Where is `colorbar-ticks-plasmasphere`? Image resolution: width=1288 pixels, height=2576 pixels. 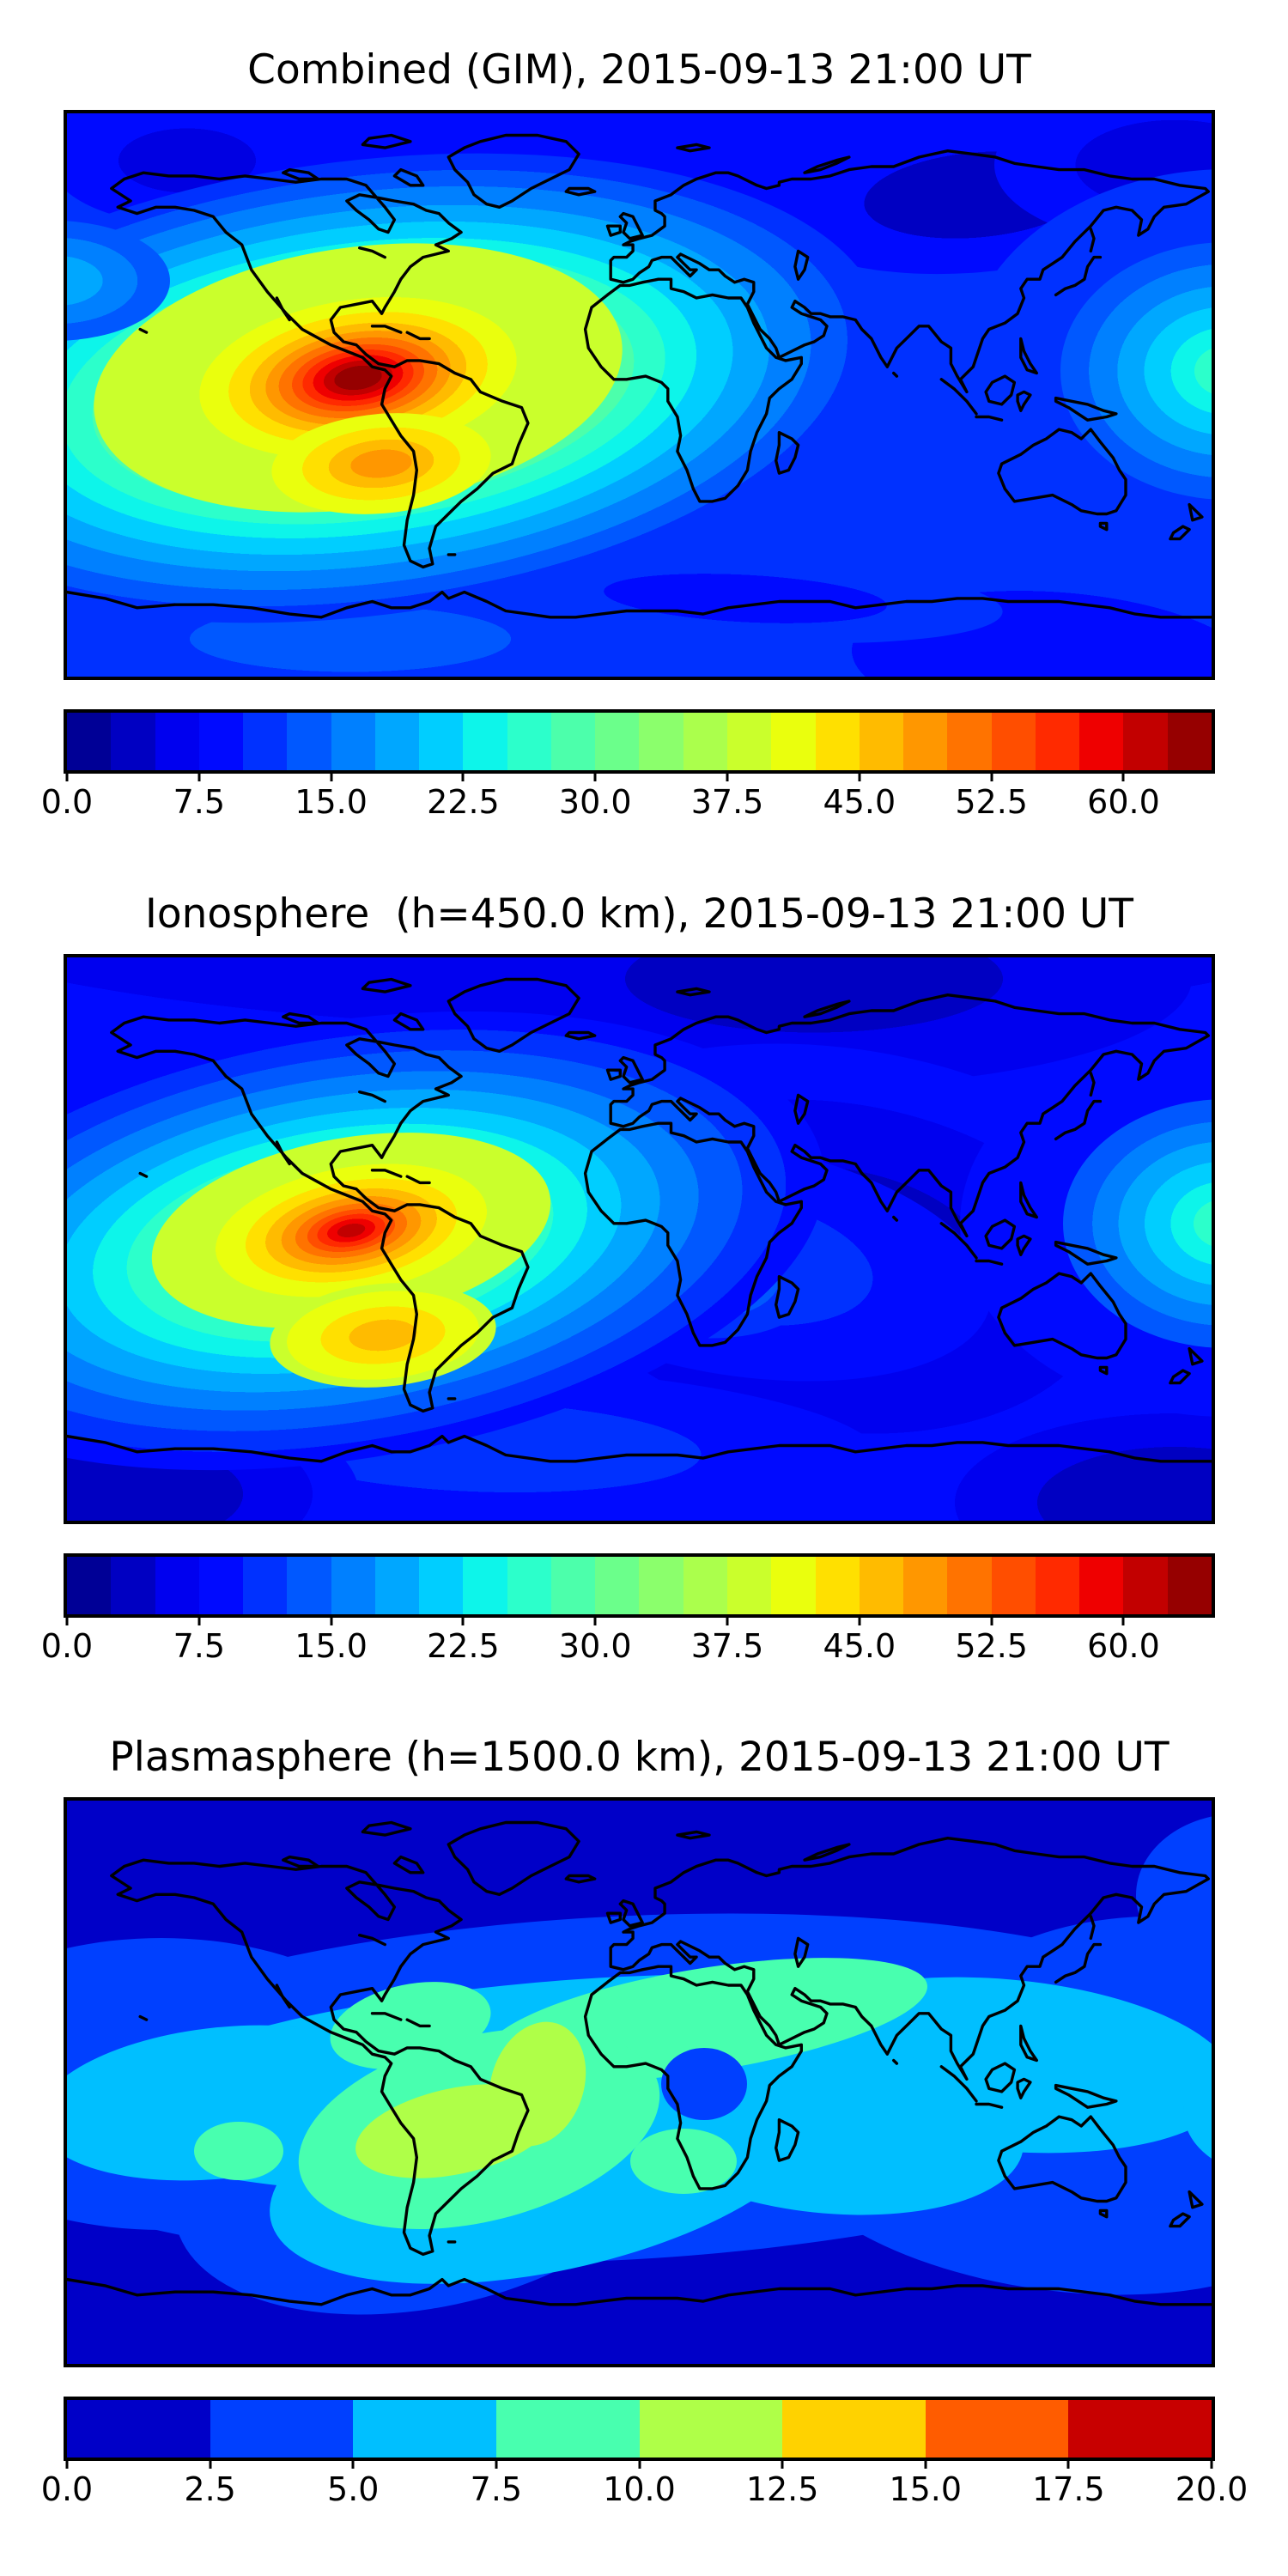 colorbar-ticks-plasmasphere is located at coordinates (639, 2464).